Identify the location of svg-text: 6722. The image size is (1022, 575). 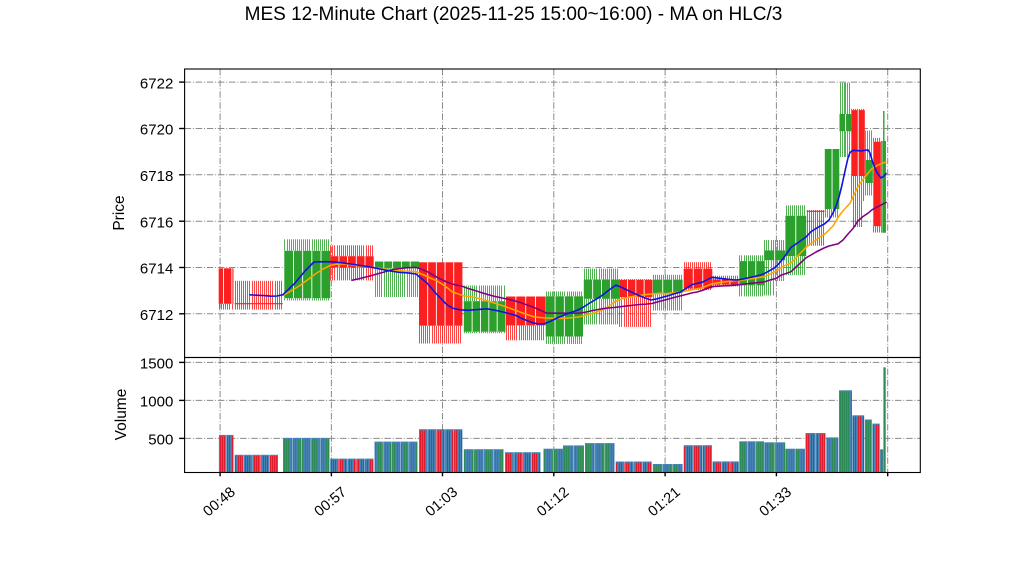
(156, 83).